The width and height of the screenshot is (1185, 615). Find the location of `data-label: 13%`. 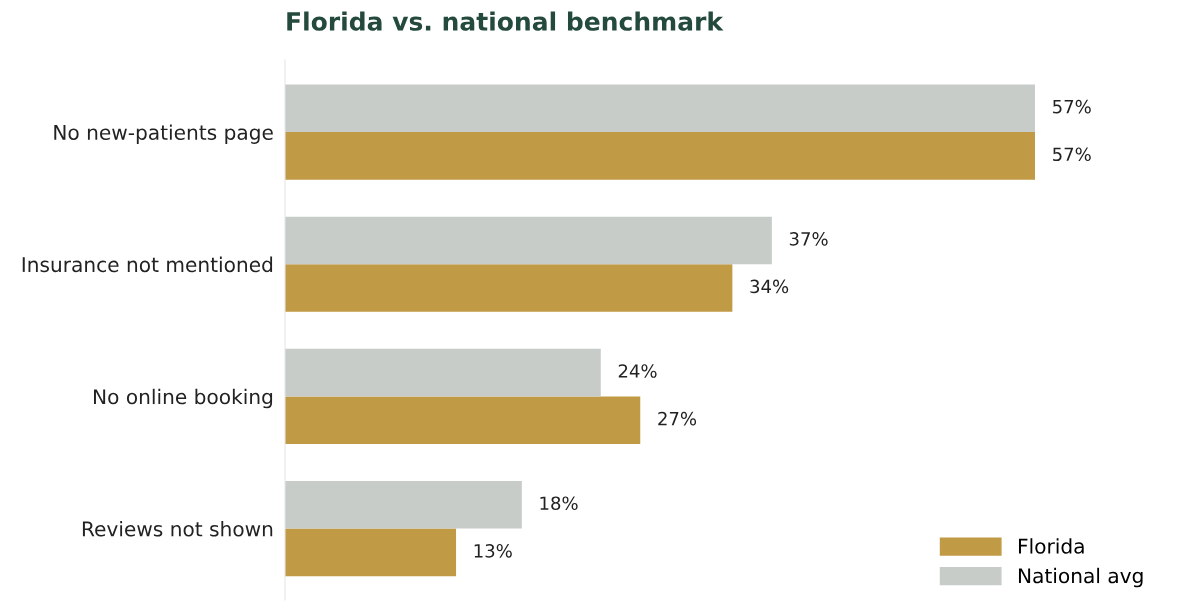

data-label: 13% is located at coordinates (493, 550).